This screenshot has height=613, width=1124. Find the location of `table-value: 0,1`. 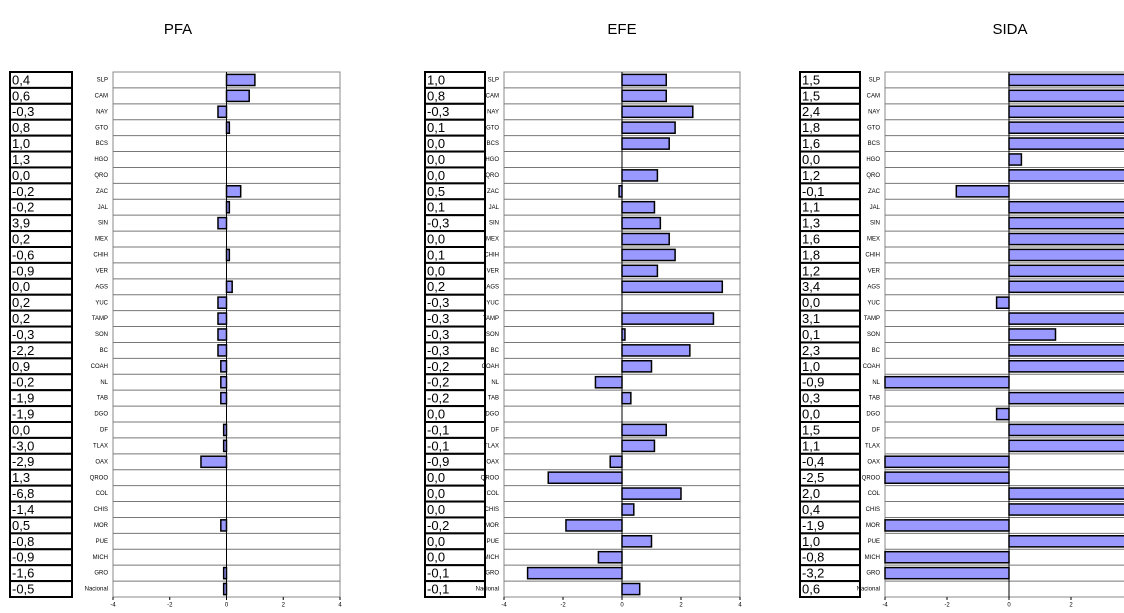

table-value: 0,1 is located at coordinates (436, 254).